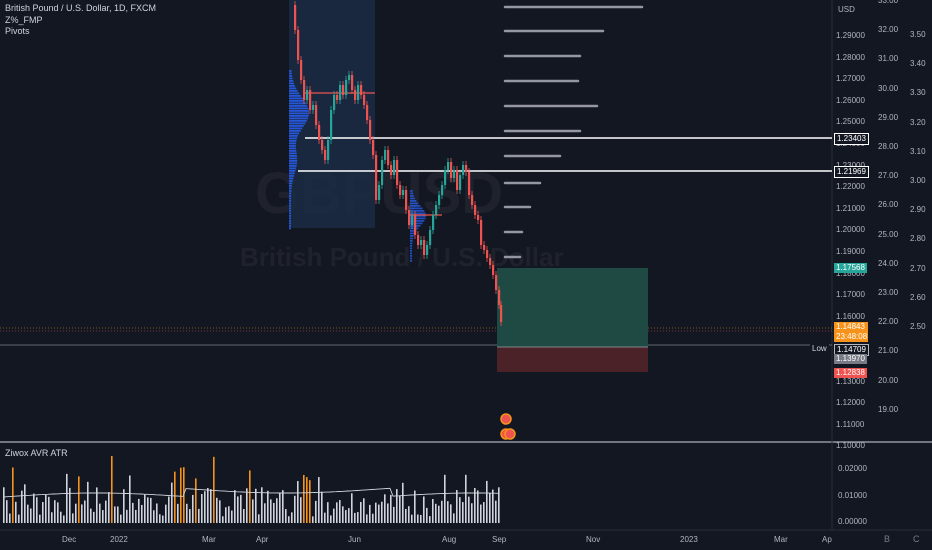  Describe the element at coordinates (850, 424) in the screenshot. I see `price-tick: 1.11000` at that location.